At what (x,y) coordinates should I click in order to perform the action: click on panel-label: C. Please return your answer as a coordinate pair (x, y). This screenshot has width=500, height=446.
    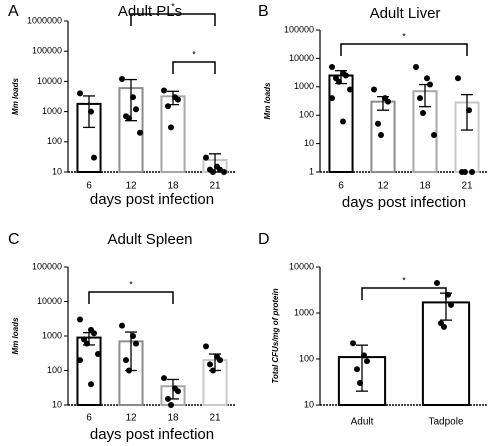
    Looking at the image, I should click on (14, 239).